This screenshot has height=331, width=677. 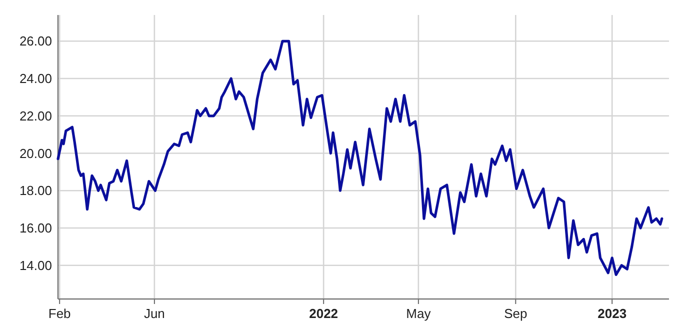 What do you see at coordinates (516, 313) in the screenshot?
I see `x-tick-label: Sep` at bounding box center [516, 313].